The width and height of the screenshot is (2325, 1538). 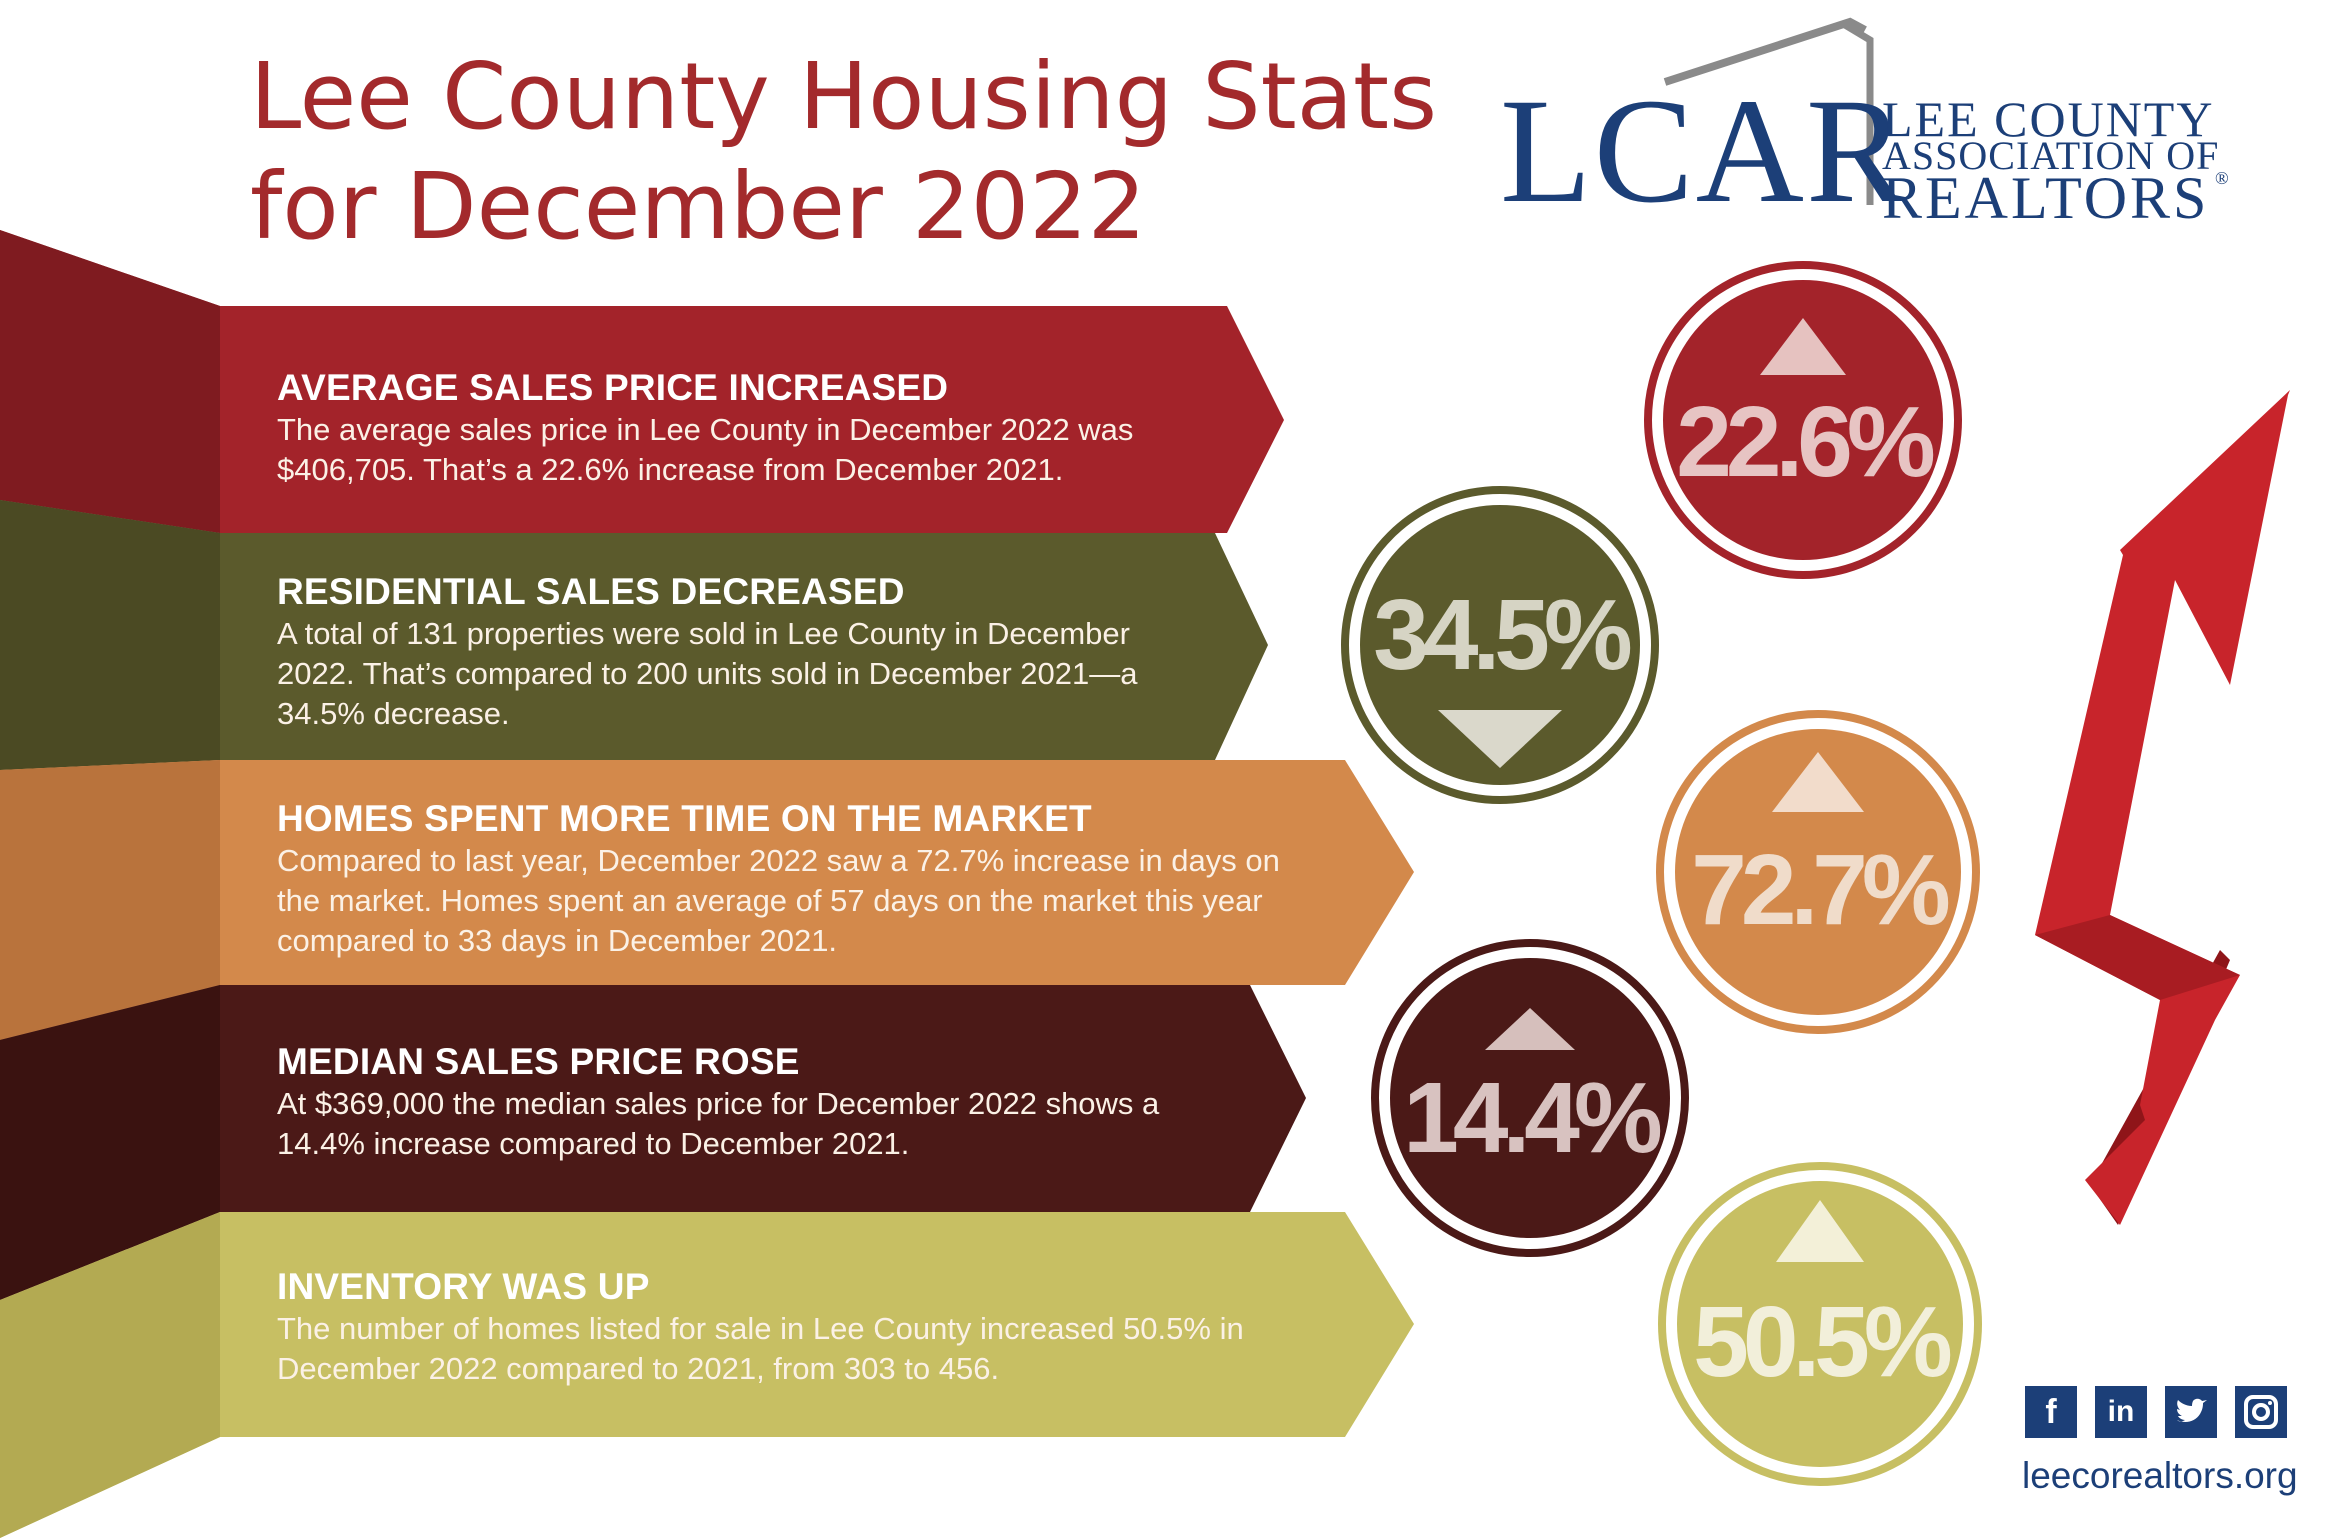 I want to click on circle-average-price, so click(x=1803, y=420).